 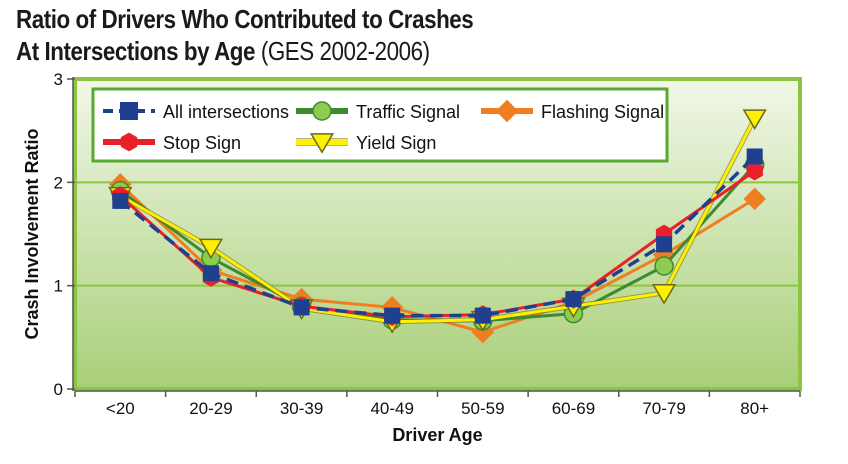 What do you see at coordinates (136, 51) in the screenshot?
I see `chart-title-main: At Intersections by Age` at bounding box center [136, 51].